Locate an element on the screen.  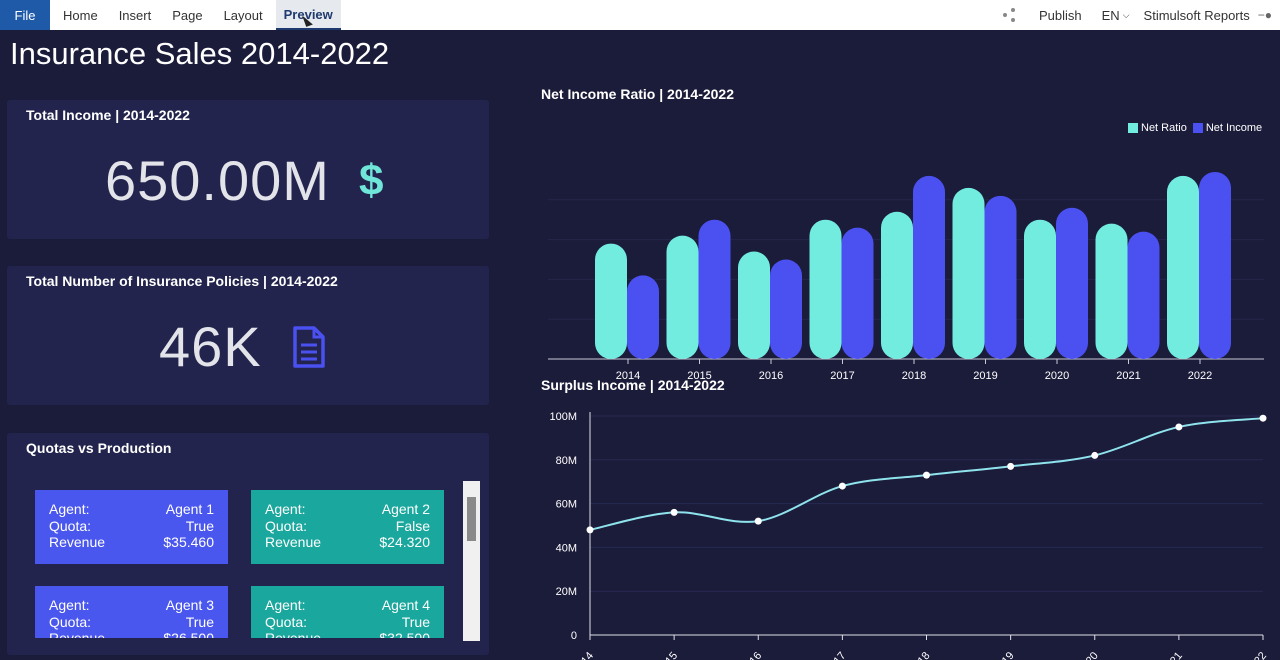
quotas-title: Quotas vs Production is located at coordinates (99, 448).